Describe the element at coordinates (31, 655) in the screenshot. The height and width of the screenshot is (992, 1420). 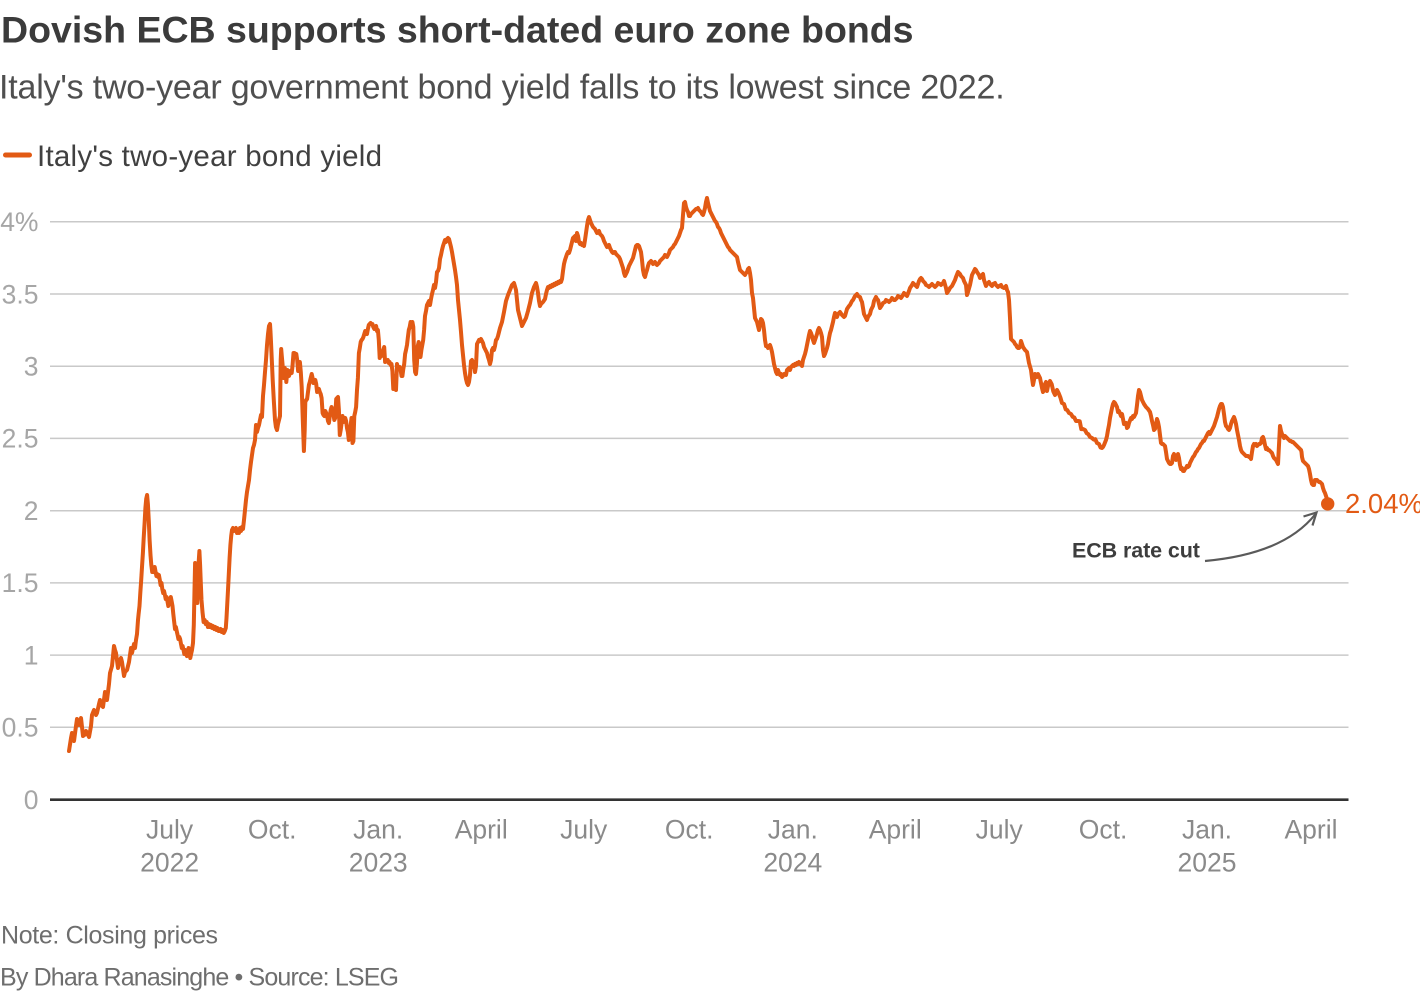
I see `svg-text: 1` at that location.